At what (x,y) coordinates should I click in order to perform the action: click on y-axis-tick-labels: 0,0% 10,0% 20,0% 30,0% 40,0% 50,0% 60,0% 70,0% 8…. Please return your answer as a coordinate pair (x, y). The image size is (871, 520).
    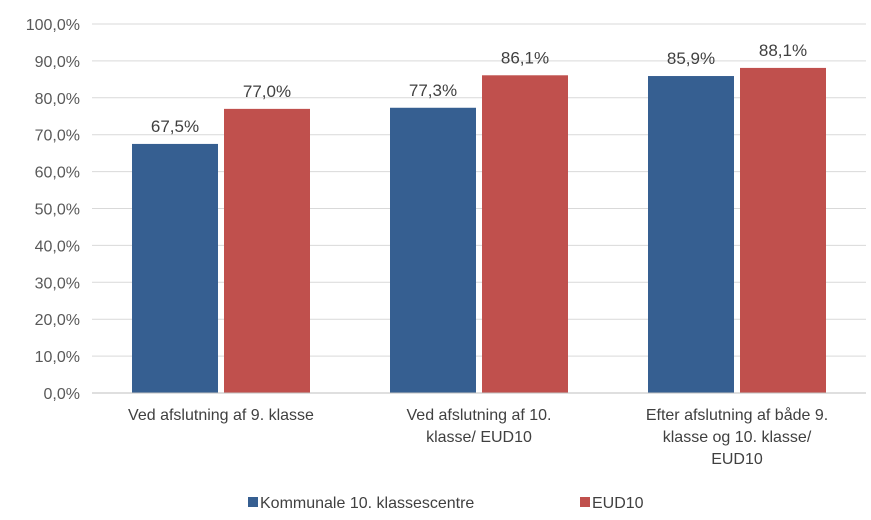
    Looking at the image, I should click on (53, 210).